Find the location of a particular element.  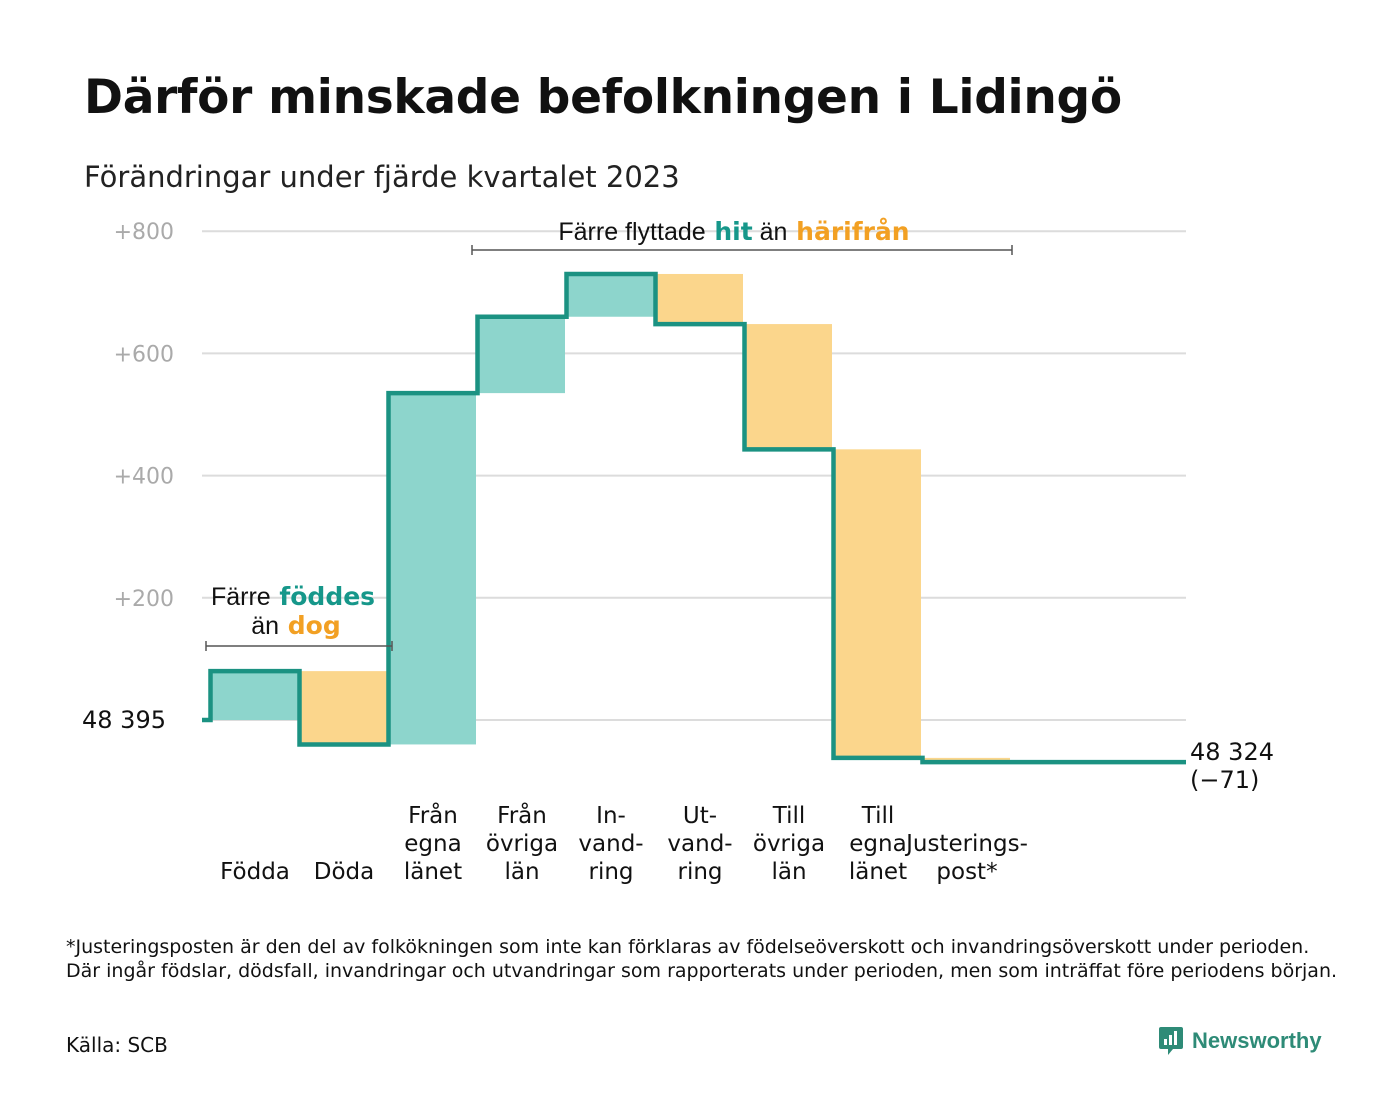

end-change-label: (−71) is located at coordinates (1224, 780).